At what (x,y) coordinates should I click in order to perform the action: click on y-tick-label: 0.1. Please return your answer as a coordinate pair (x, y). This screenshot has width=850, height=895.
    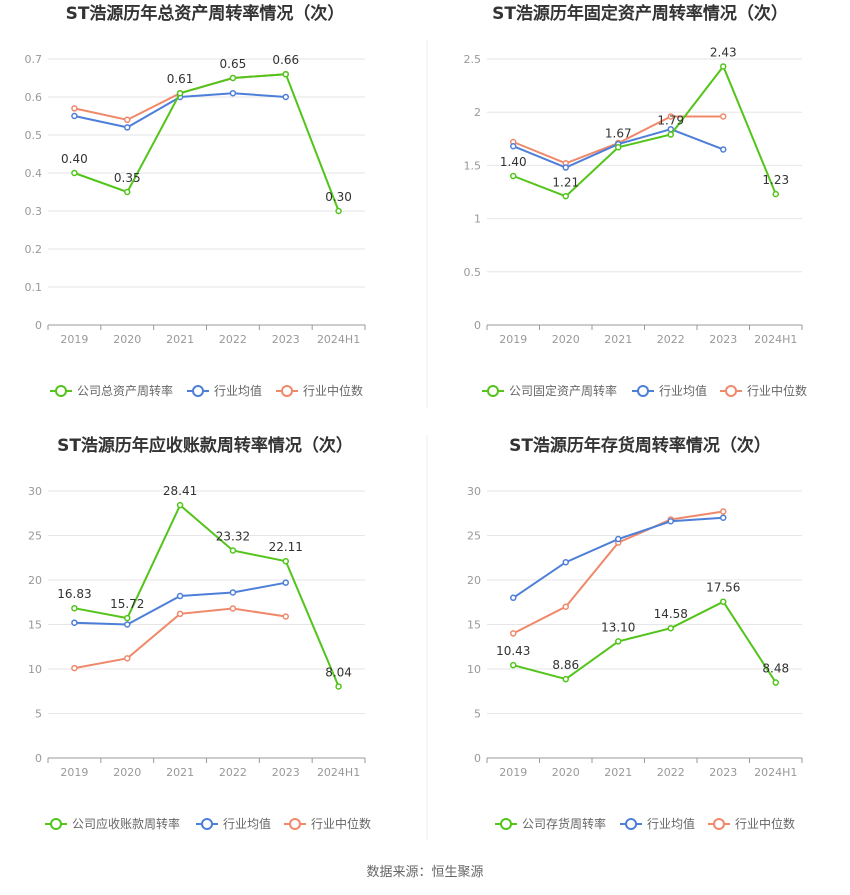
    Looking at the image, I should click on (34, 287).